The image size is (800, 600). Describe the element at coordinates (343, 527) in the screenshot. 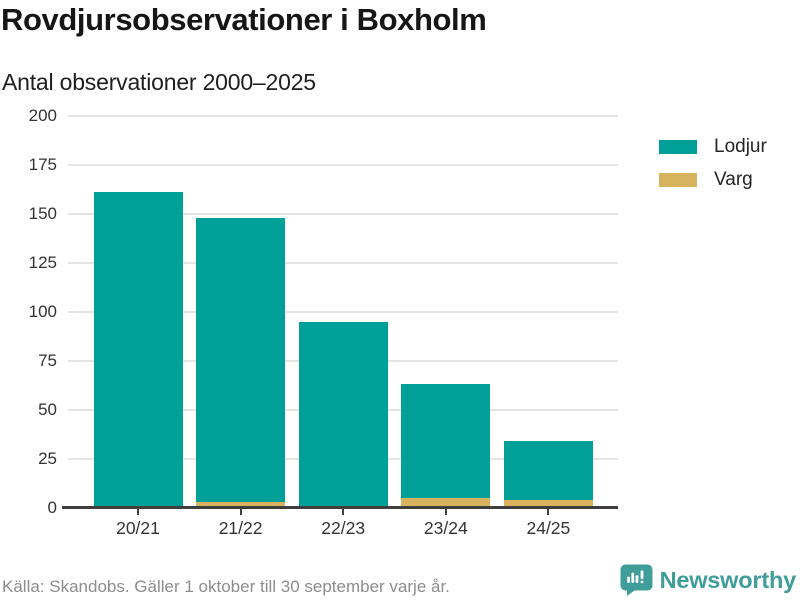

I see `x-axis-tick-label: 22/23` at that location.